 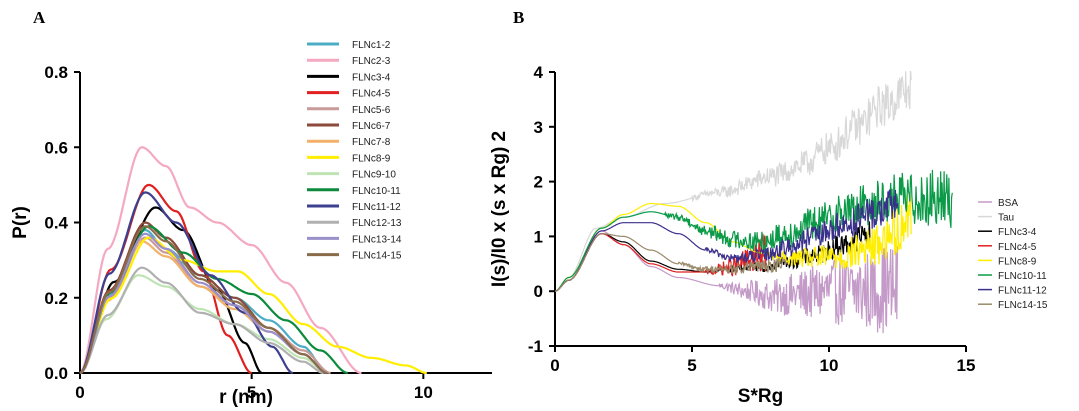 What do you see at coordinates (377, 223) in the screenshot?
I see `legend-label: FLNc12-13` at bounding box center [377, 223].